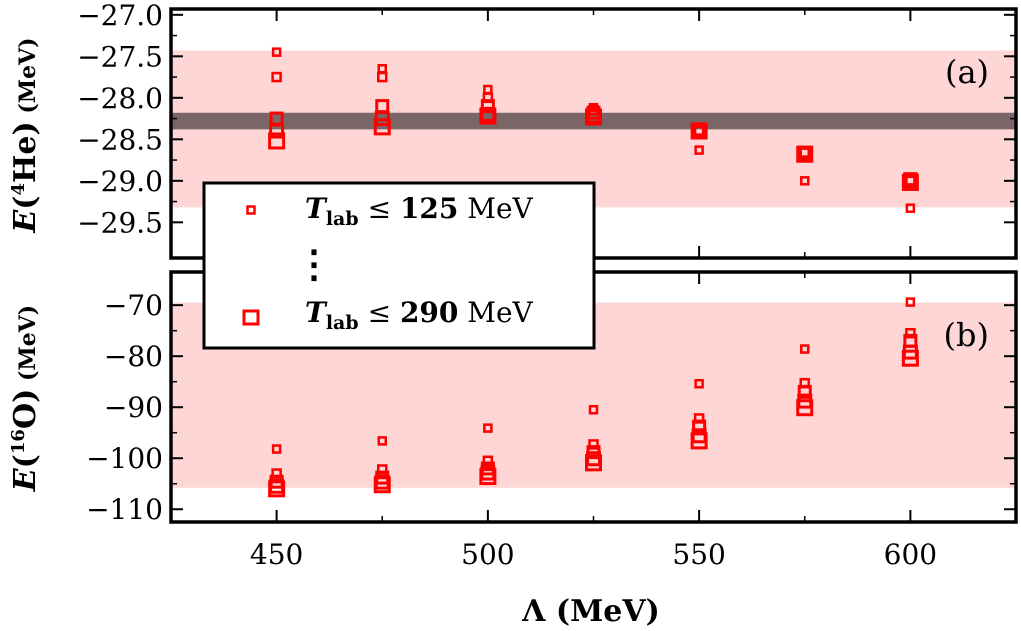 The image size is (1021, 631). Describe the element at coordinates (487, 554) in the screenshot. I see `x-tick-label-1: 500` at that location.